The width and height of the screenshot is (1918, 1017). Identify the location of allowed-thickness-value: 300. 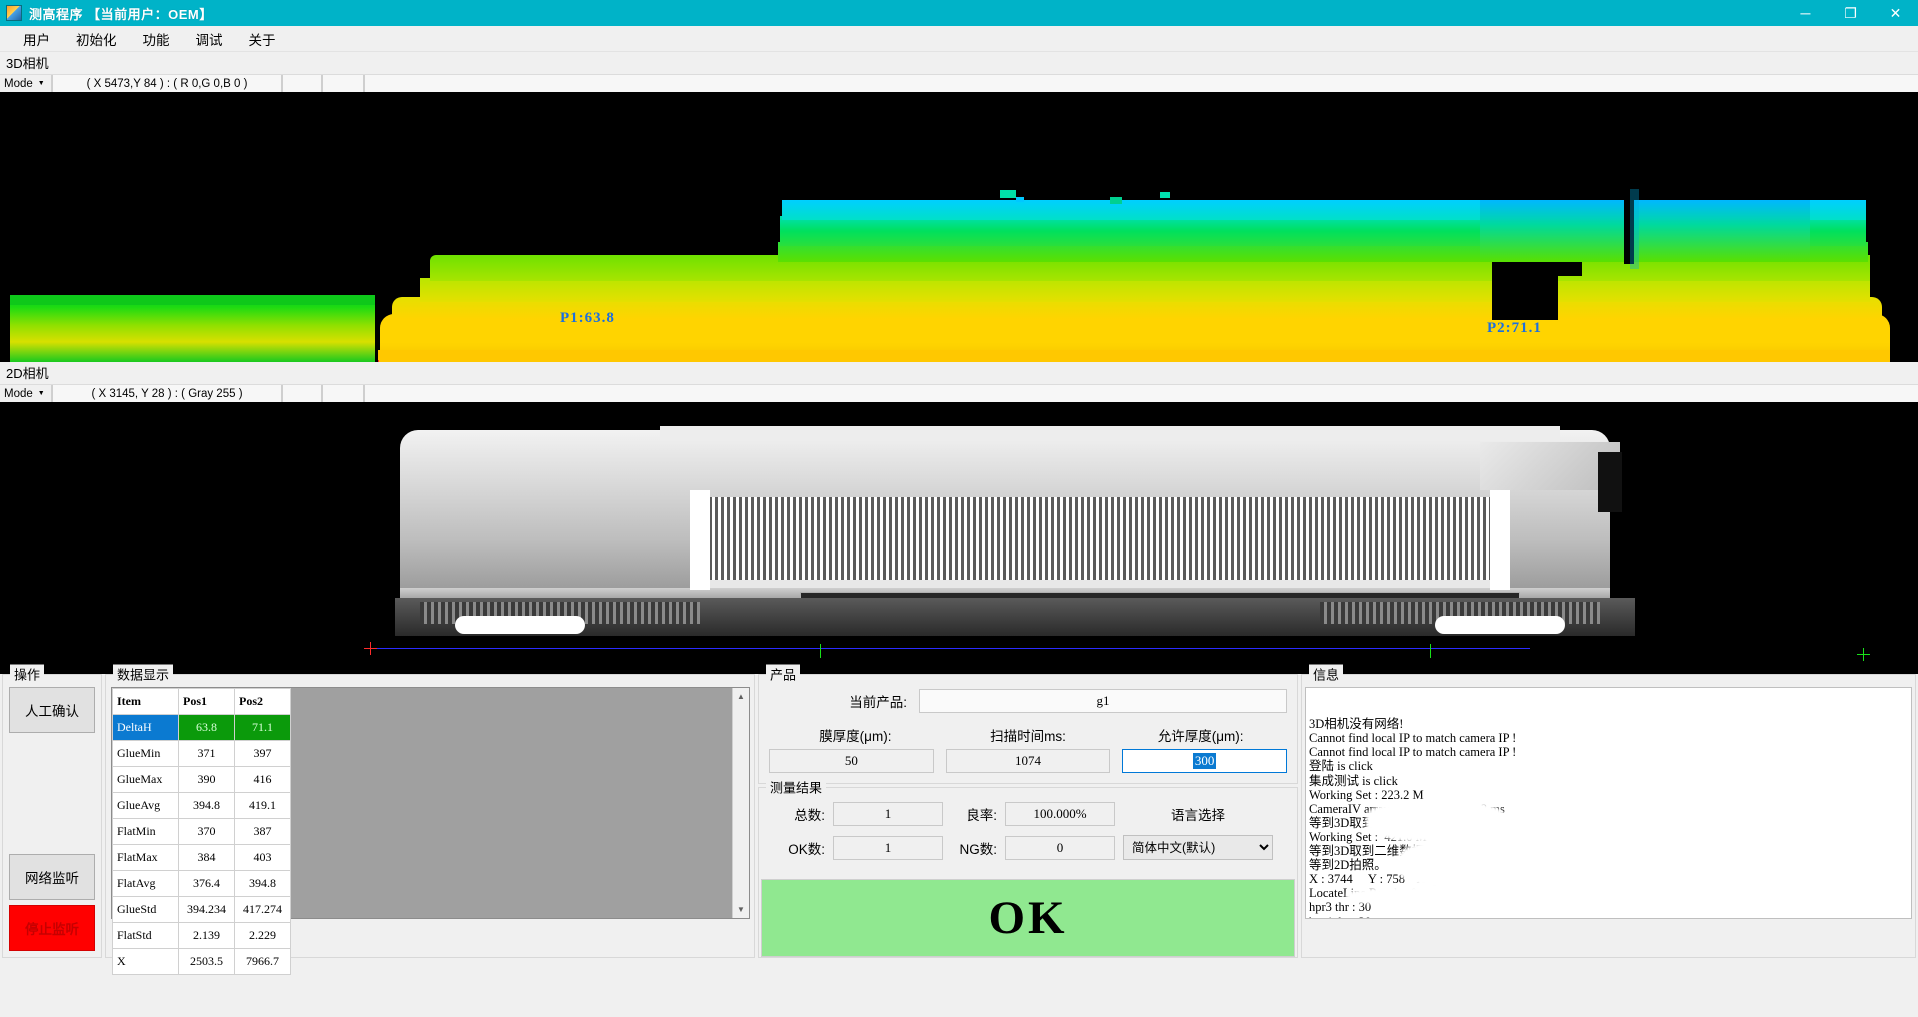
(1204, 761).